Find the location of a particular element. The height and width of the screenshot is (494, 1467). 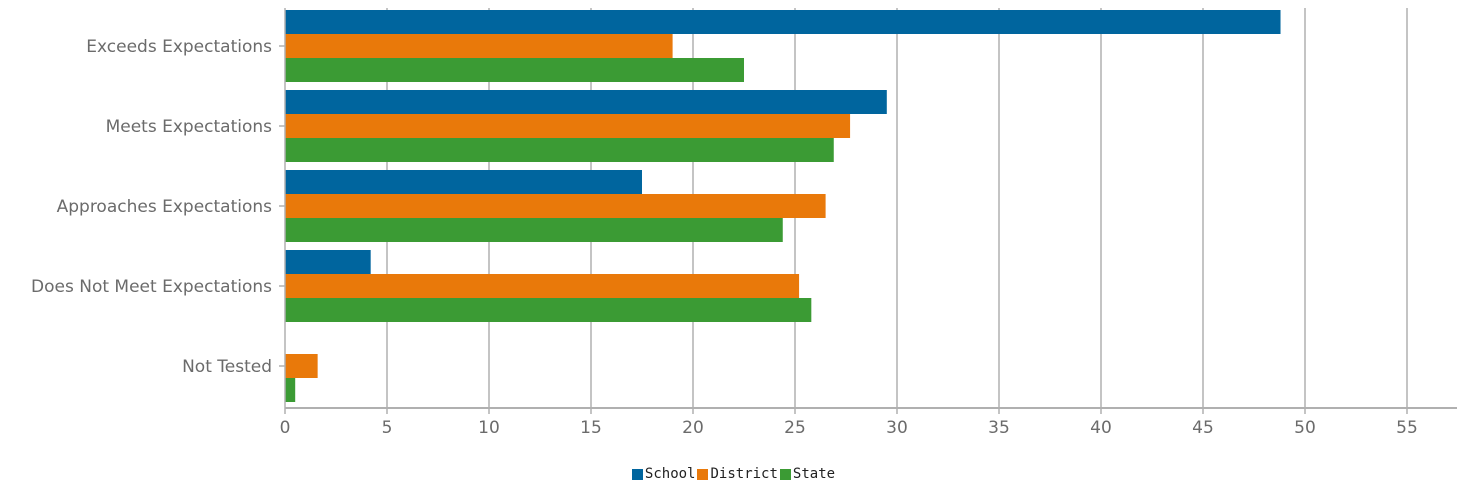

category-label: Exceeds Expectations is located at coordinates (179, 47).